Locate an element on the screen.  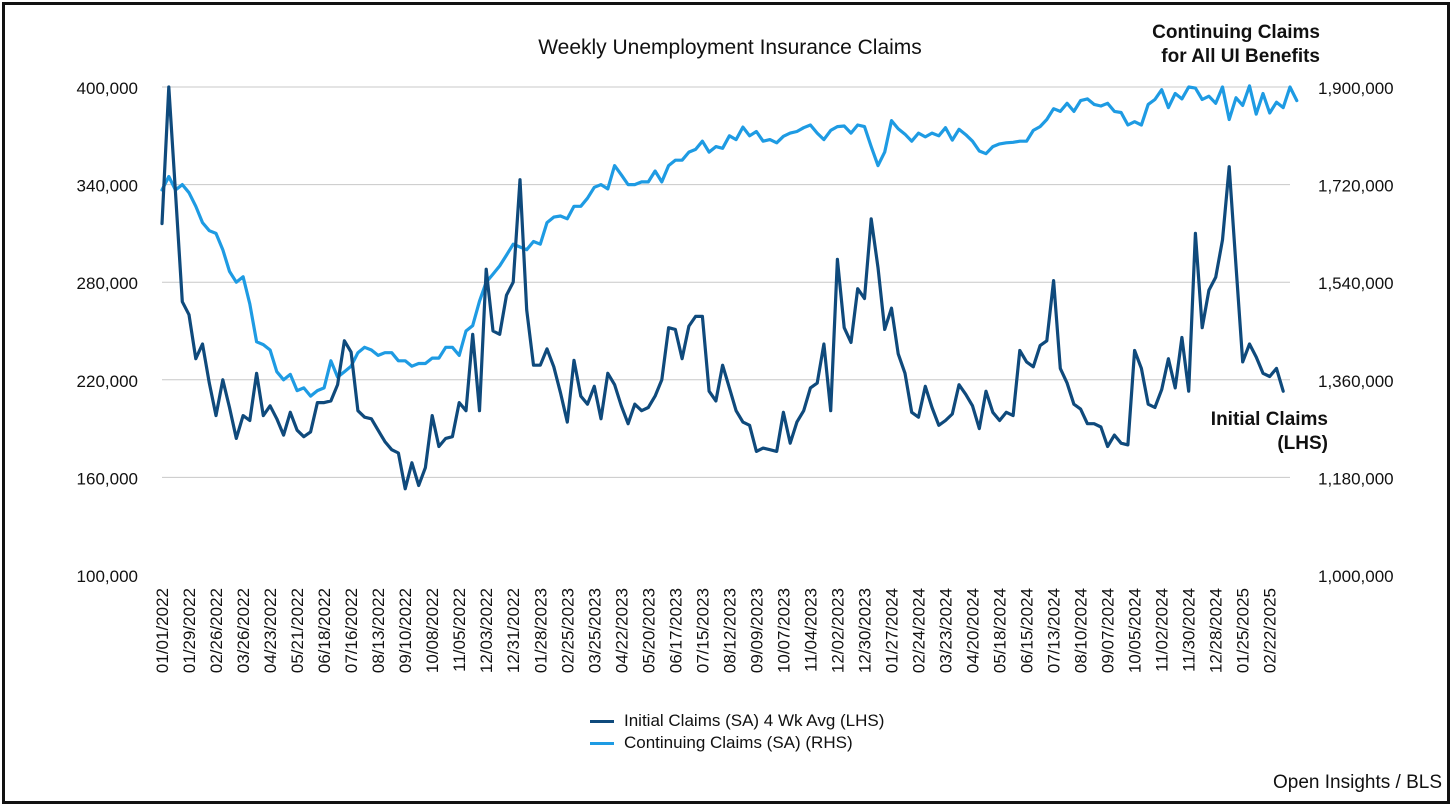
x-tick-label: 09/07/2024 is located at coordinates (1108, 630).